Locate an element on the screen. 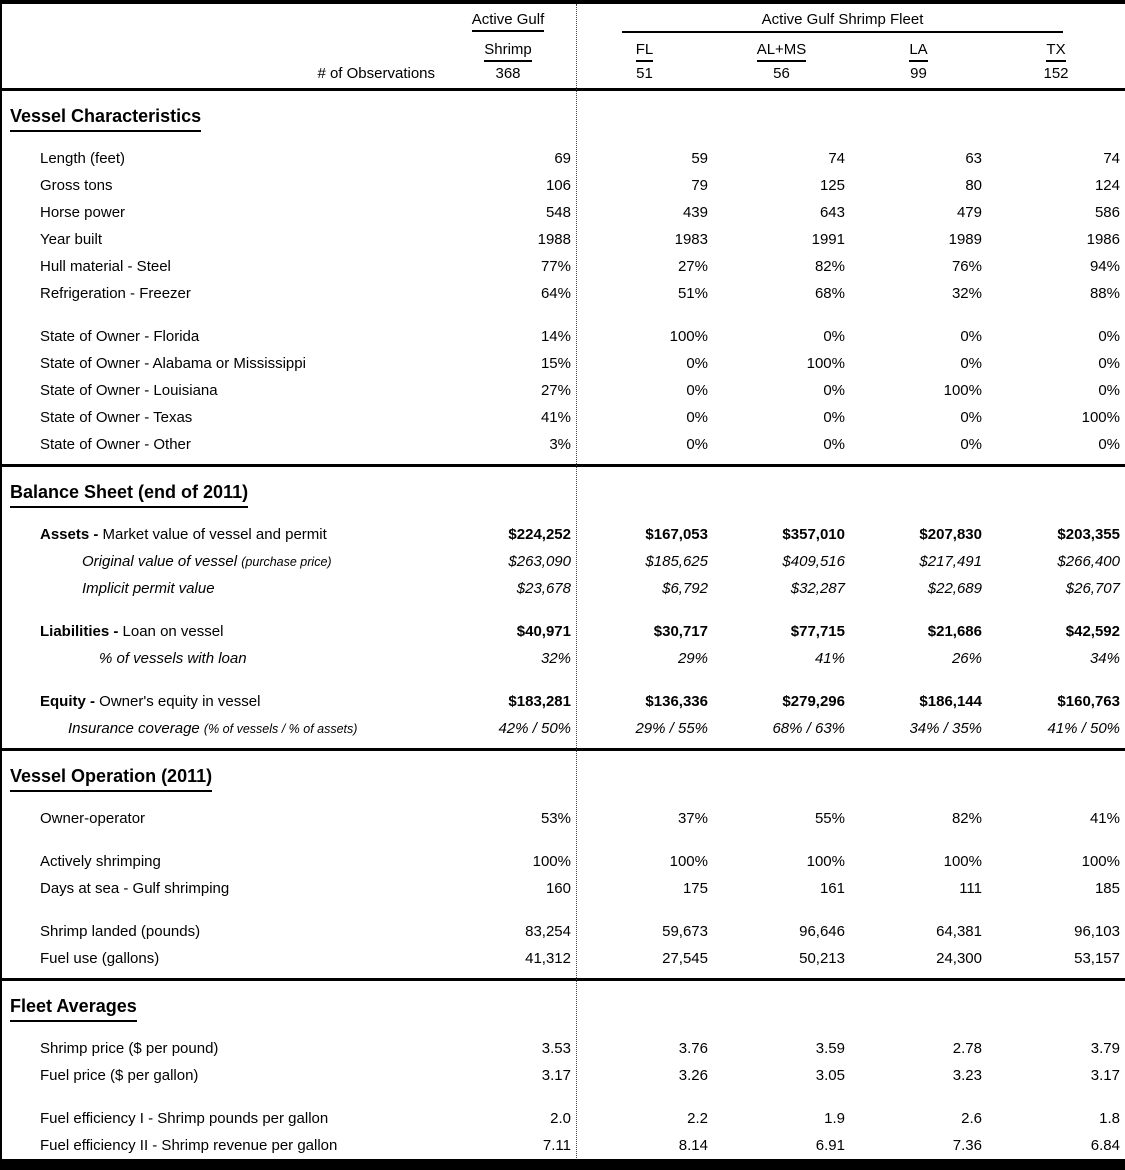  value-cell: 41% / 50% is located at coordinates (1083, 728).